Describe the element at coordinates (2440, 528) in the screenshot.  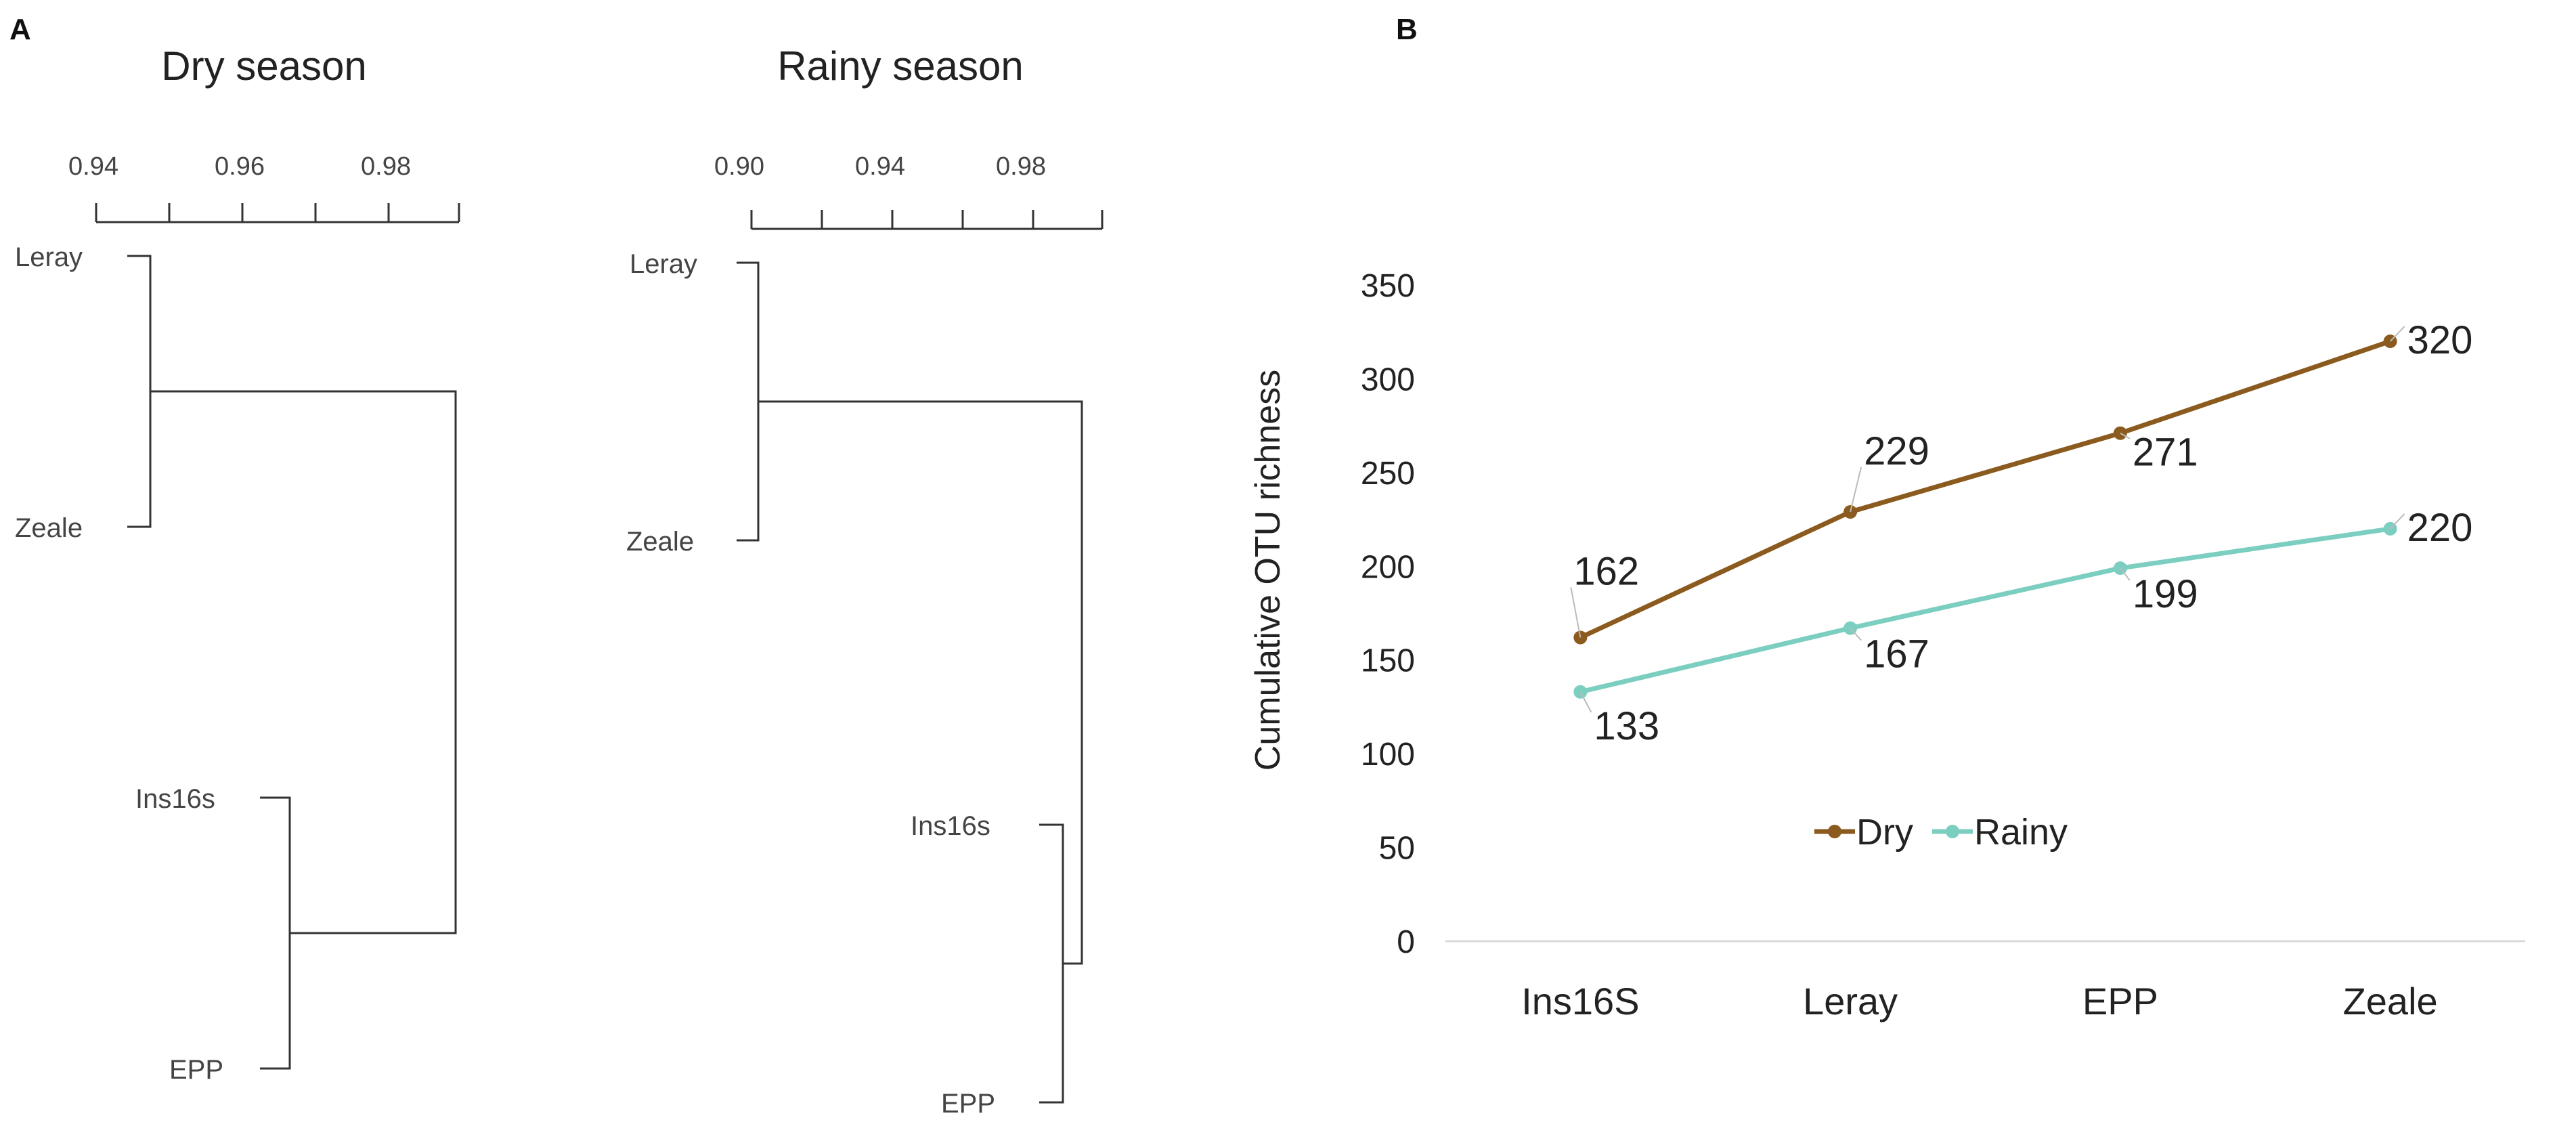
I see `data-label-rainy: 220` at that location.